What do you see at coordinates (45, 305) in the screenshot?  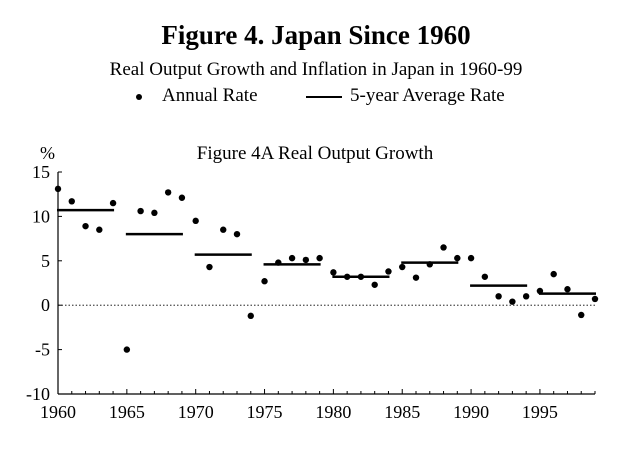 I see `y-tick-label: 0` at bounding box center [45, 305].